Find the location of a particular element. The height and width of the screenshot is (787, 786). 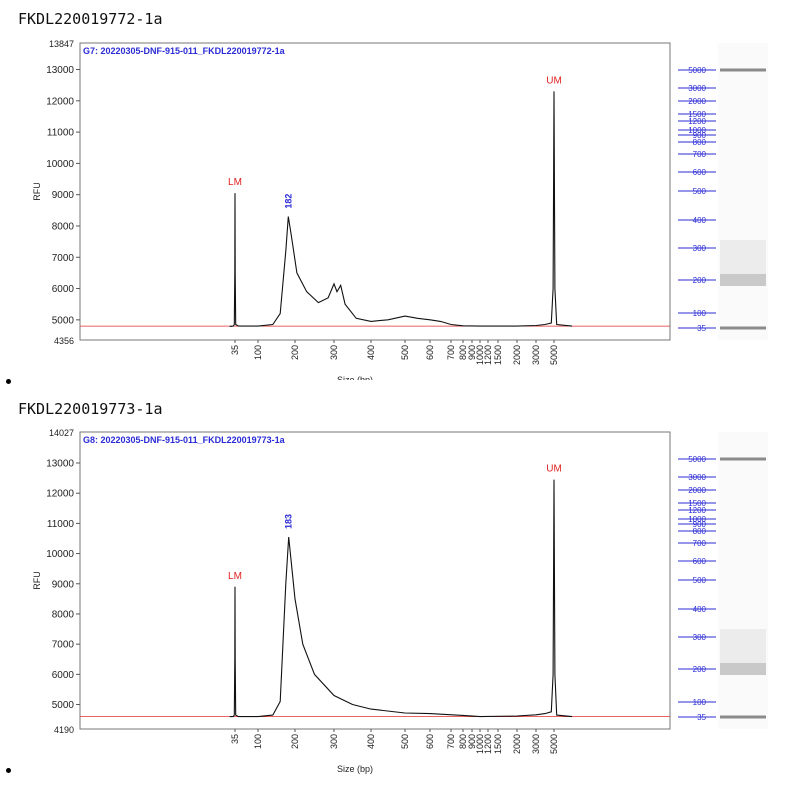

sample-heading: FKDL220019772-1a is located at coordinates (90, 19).